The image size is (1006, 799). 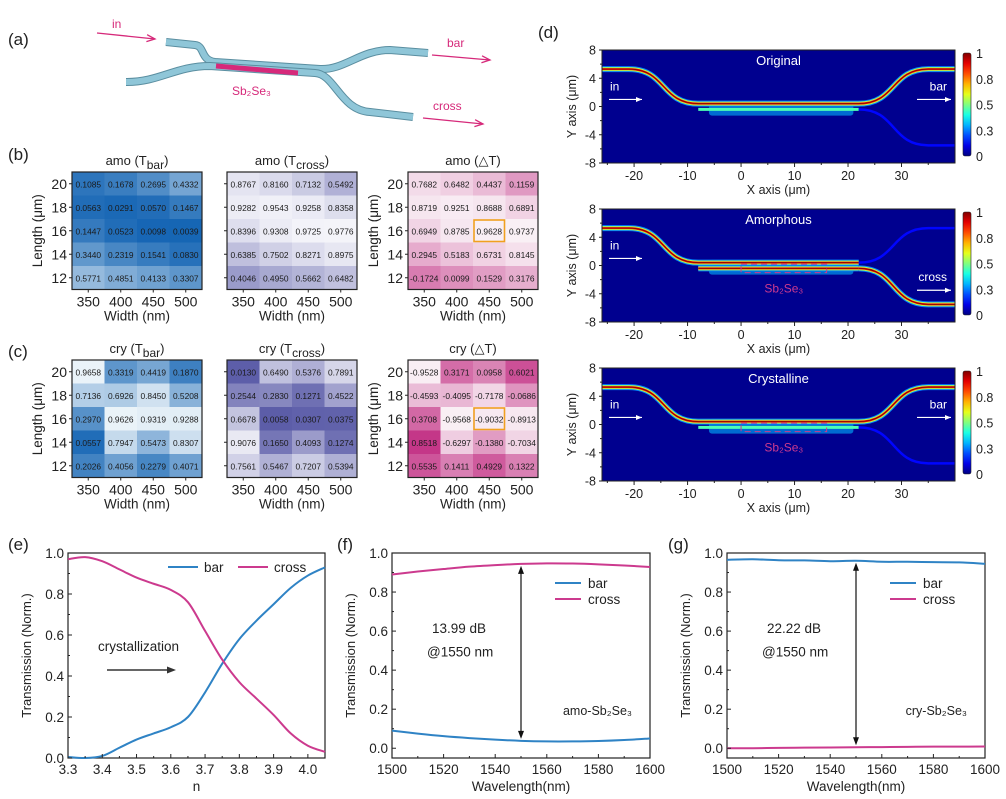 I want to click on x-axis-label: X axis (μm), so click(x=778, y=349).